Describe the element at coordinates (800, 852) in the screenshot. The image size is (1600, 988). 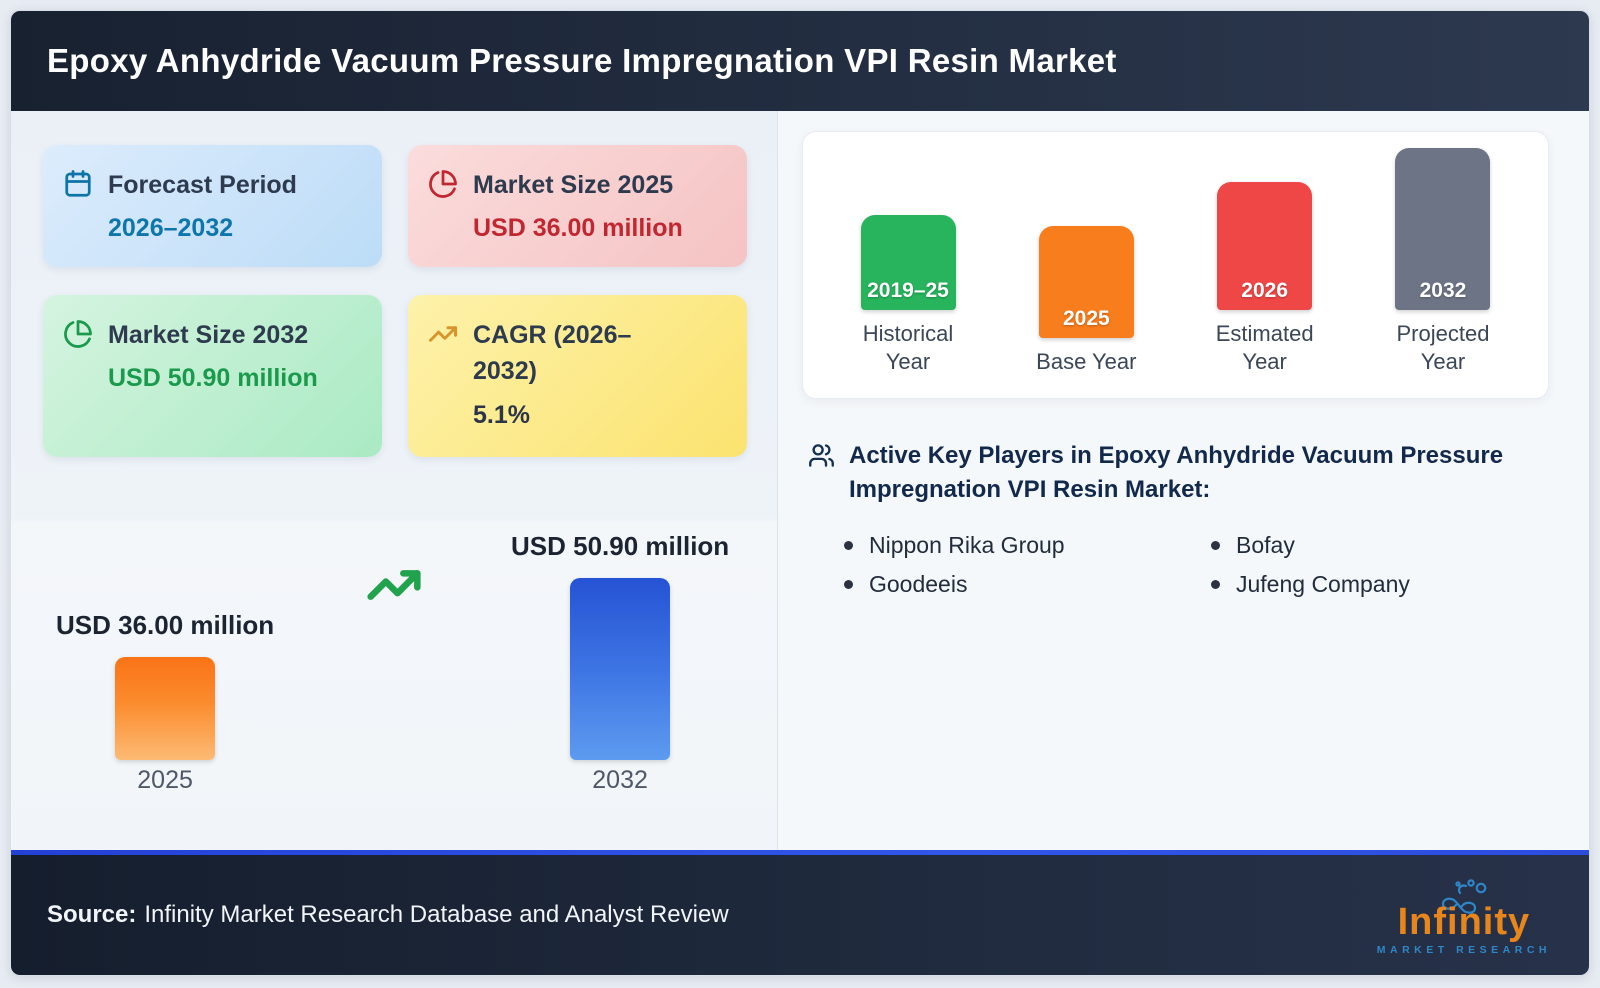
I see `footer-accent-line` at that location.